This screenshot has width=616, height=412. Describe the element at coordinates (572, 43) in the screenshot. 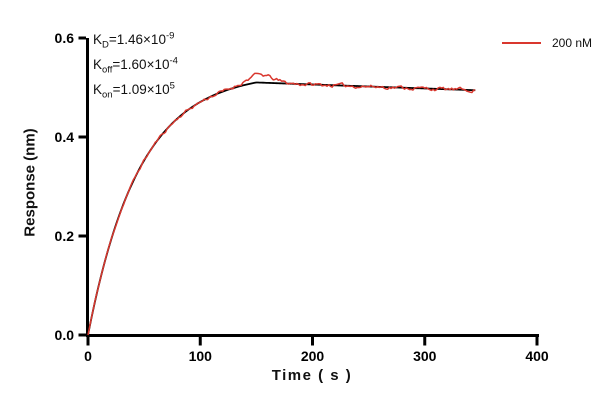

I see `legend-label: 200 nM` at that location.